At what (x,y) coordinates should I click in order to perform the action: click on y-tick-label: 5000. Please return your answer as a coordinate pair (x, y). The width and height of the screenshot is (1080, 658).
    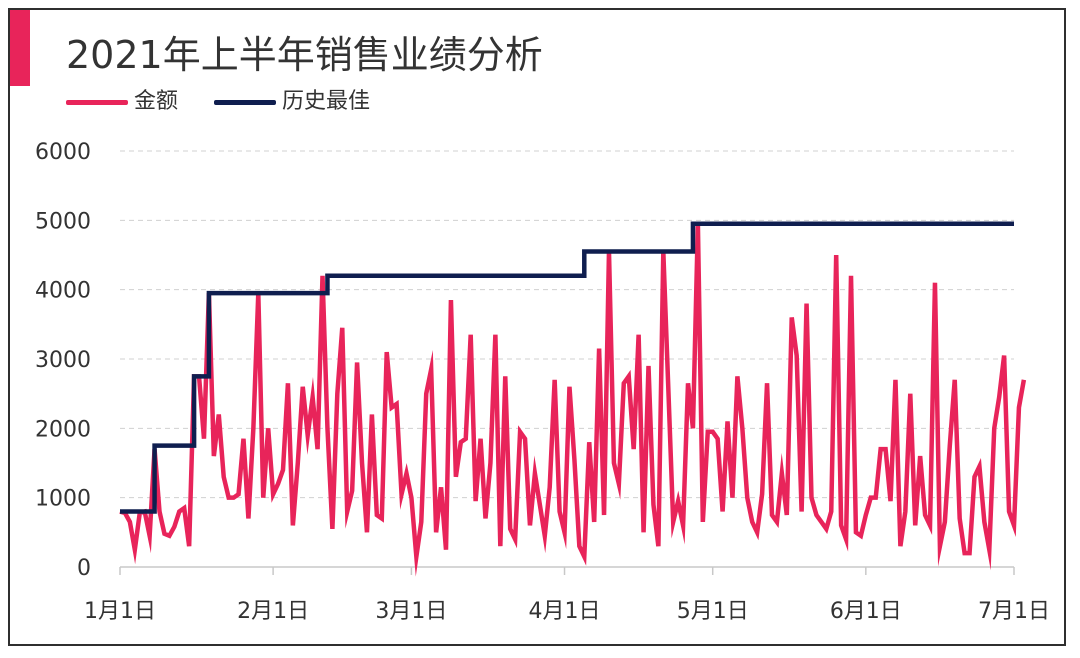
    Looking at the image, I should click on (63, 221).